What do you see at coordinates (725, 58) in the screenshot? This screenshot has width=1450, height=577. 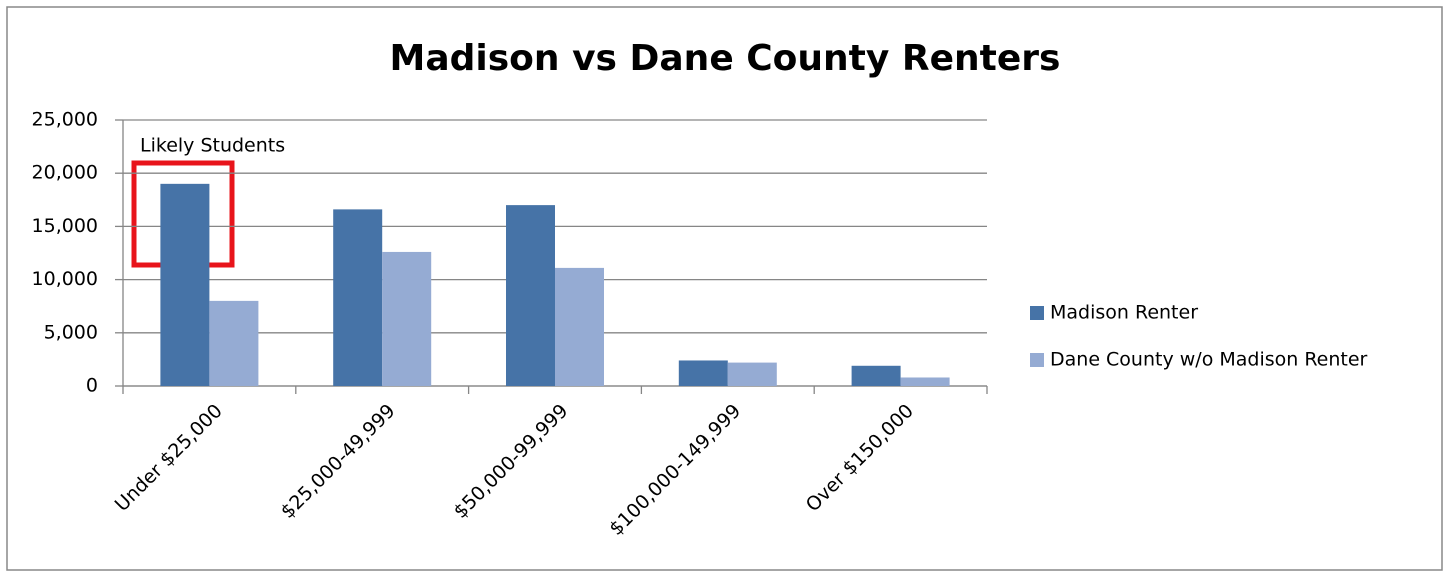 I see `chart-title: Madison vs Dane County Renters` at bounding box center [725, 58].